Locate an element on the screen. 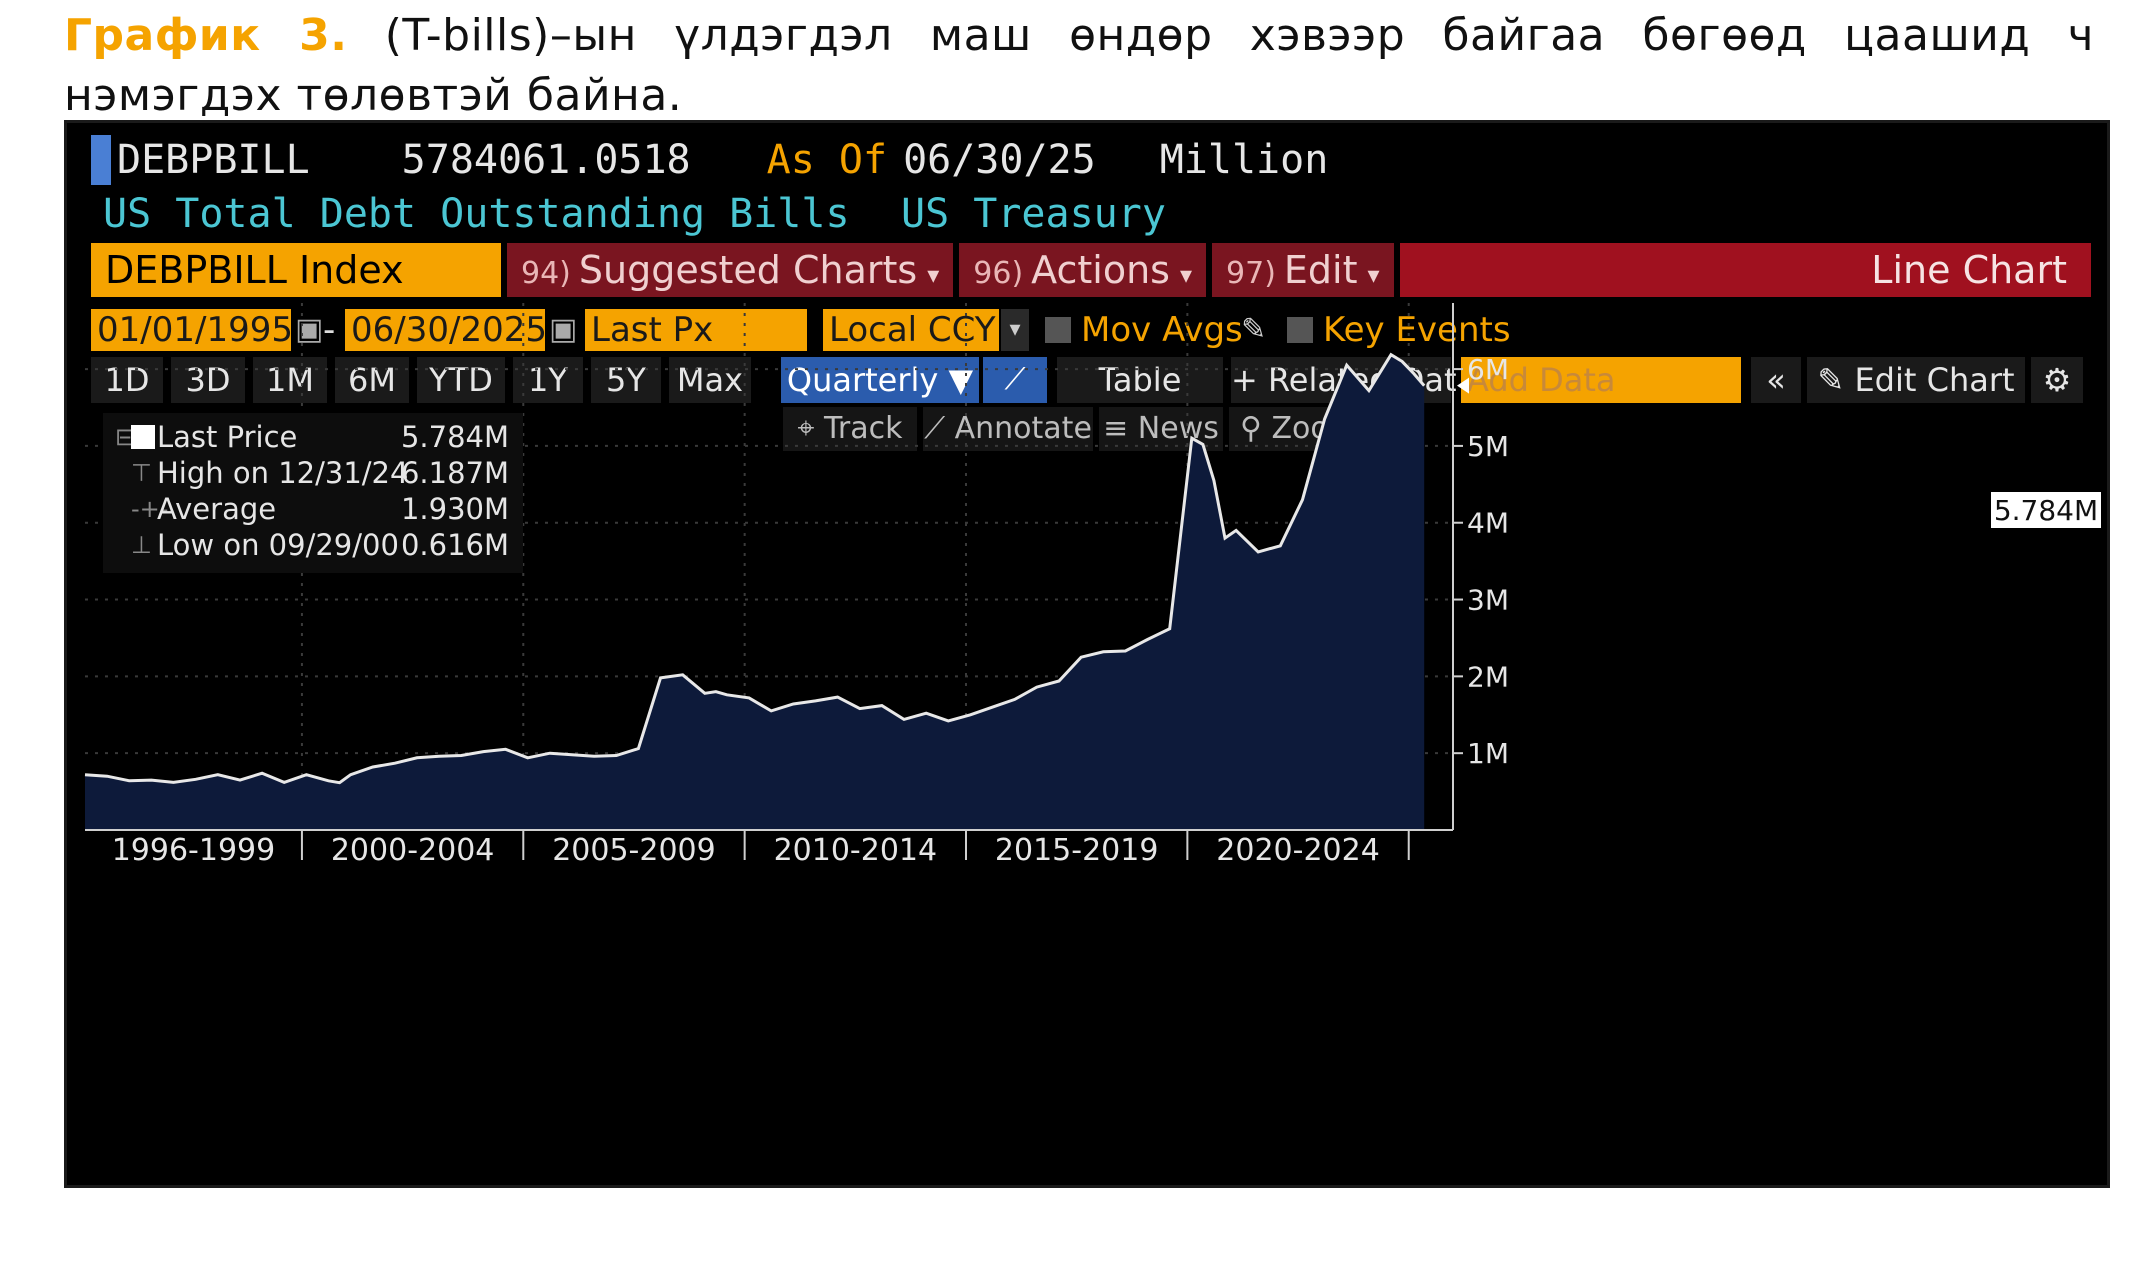  currency-select: Local CCY is located at coordinates (911, 330).